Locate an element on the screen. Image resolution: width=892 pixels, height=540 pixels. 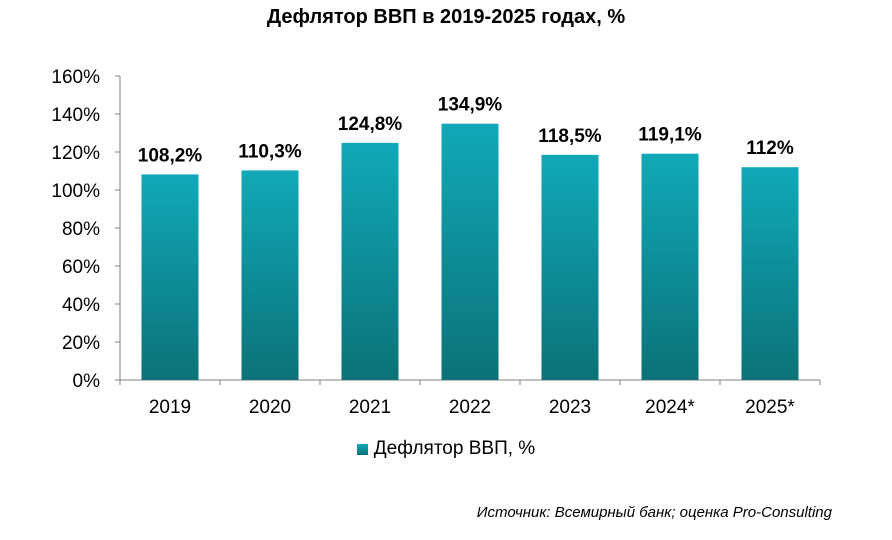
y-tick-label: 20% is located at coordinates (81, 343).